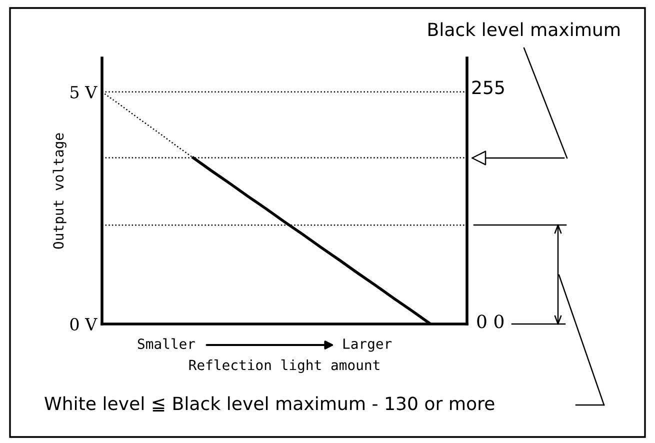 Image resolution: width=655 pixels, height=443 pixels. What do you see at coordinates (284, 366) in the screenshot?
I see `x-axis-title: Reflection light amount` at bounding box center [284, 366].